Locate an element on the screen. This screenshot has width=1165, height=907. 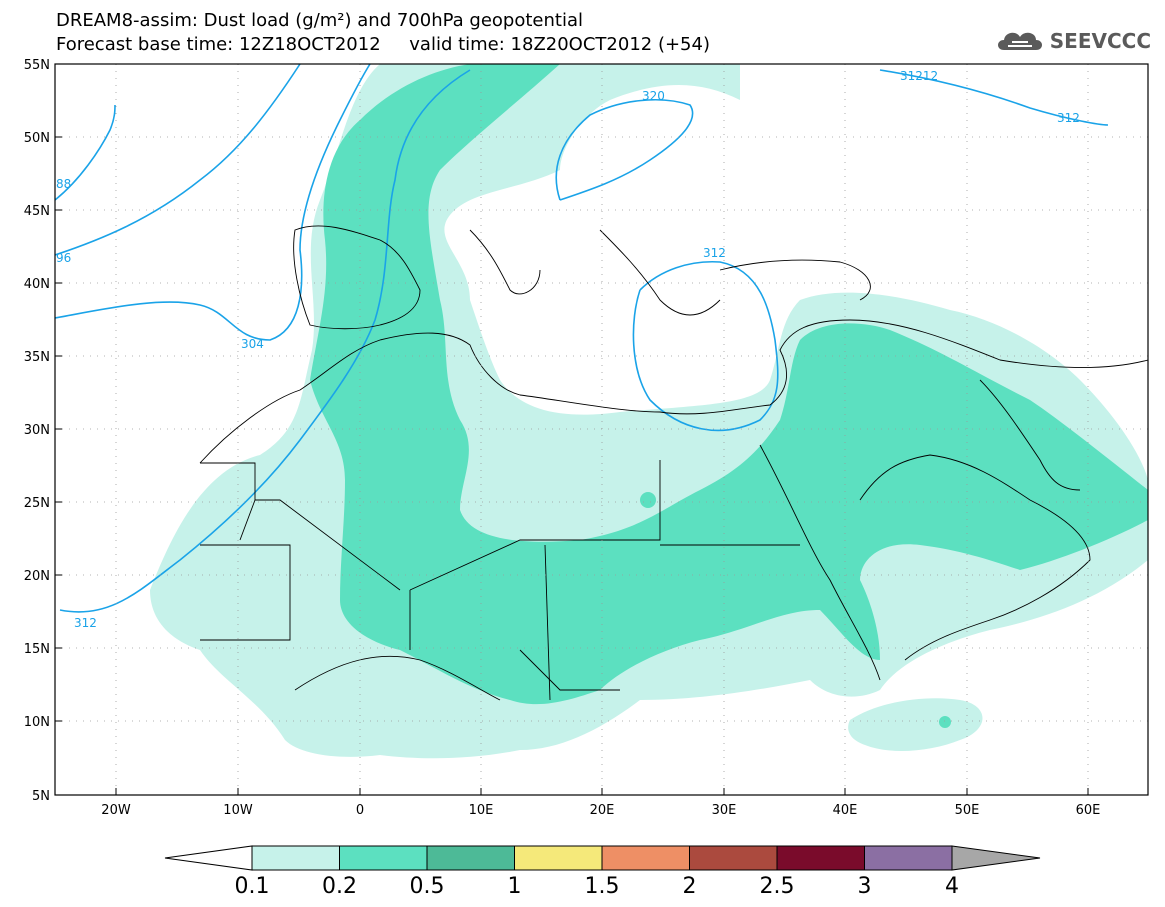
lat-label: 45N is located at coordinates (37, 211).